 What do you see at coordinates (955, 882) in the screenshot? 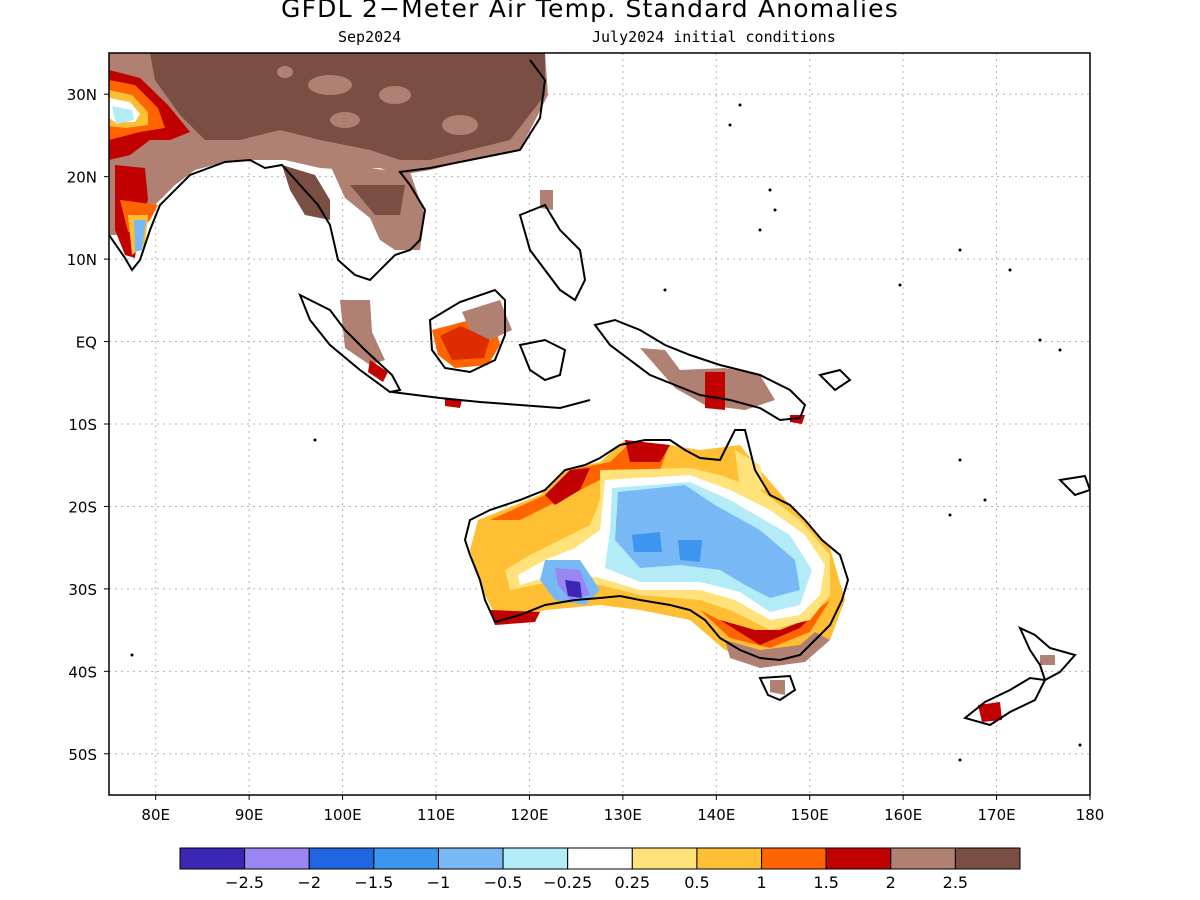
I see `colorbar-label: 2.5` at bounding box center [955, 882].